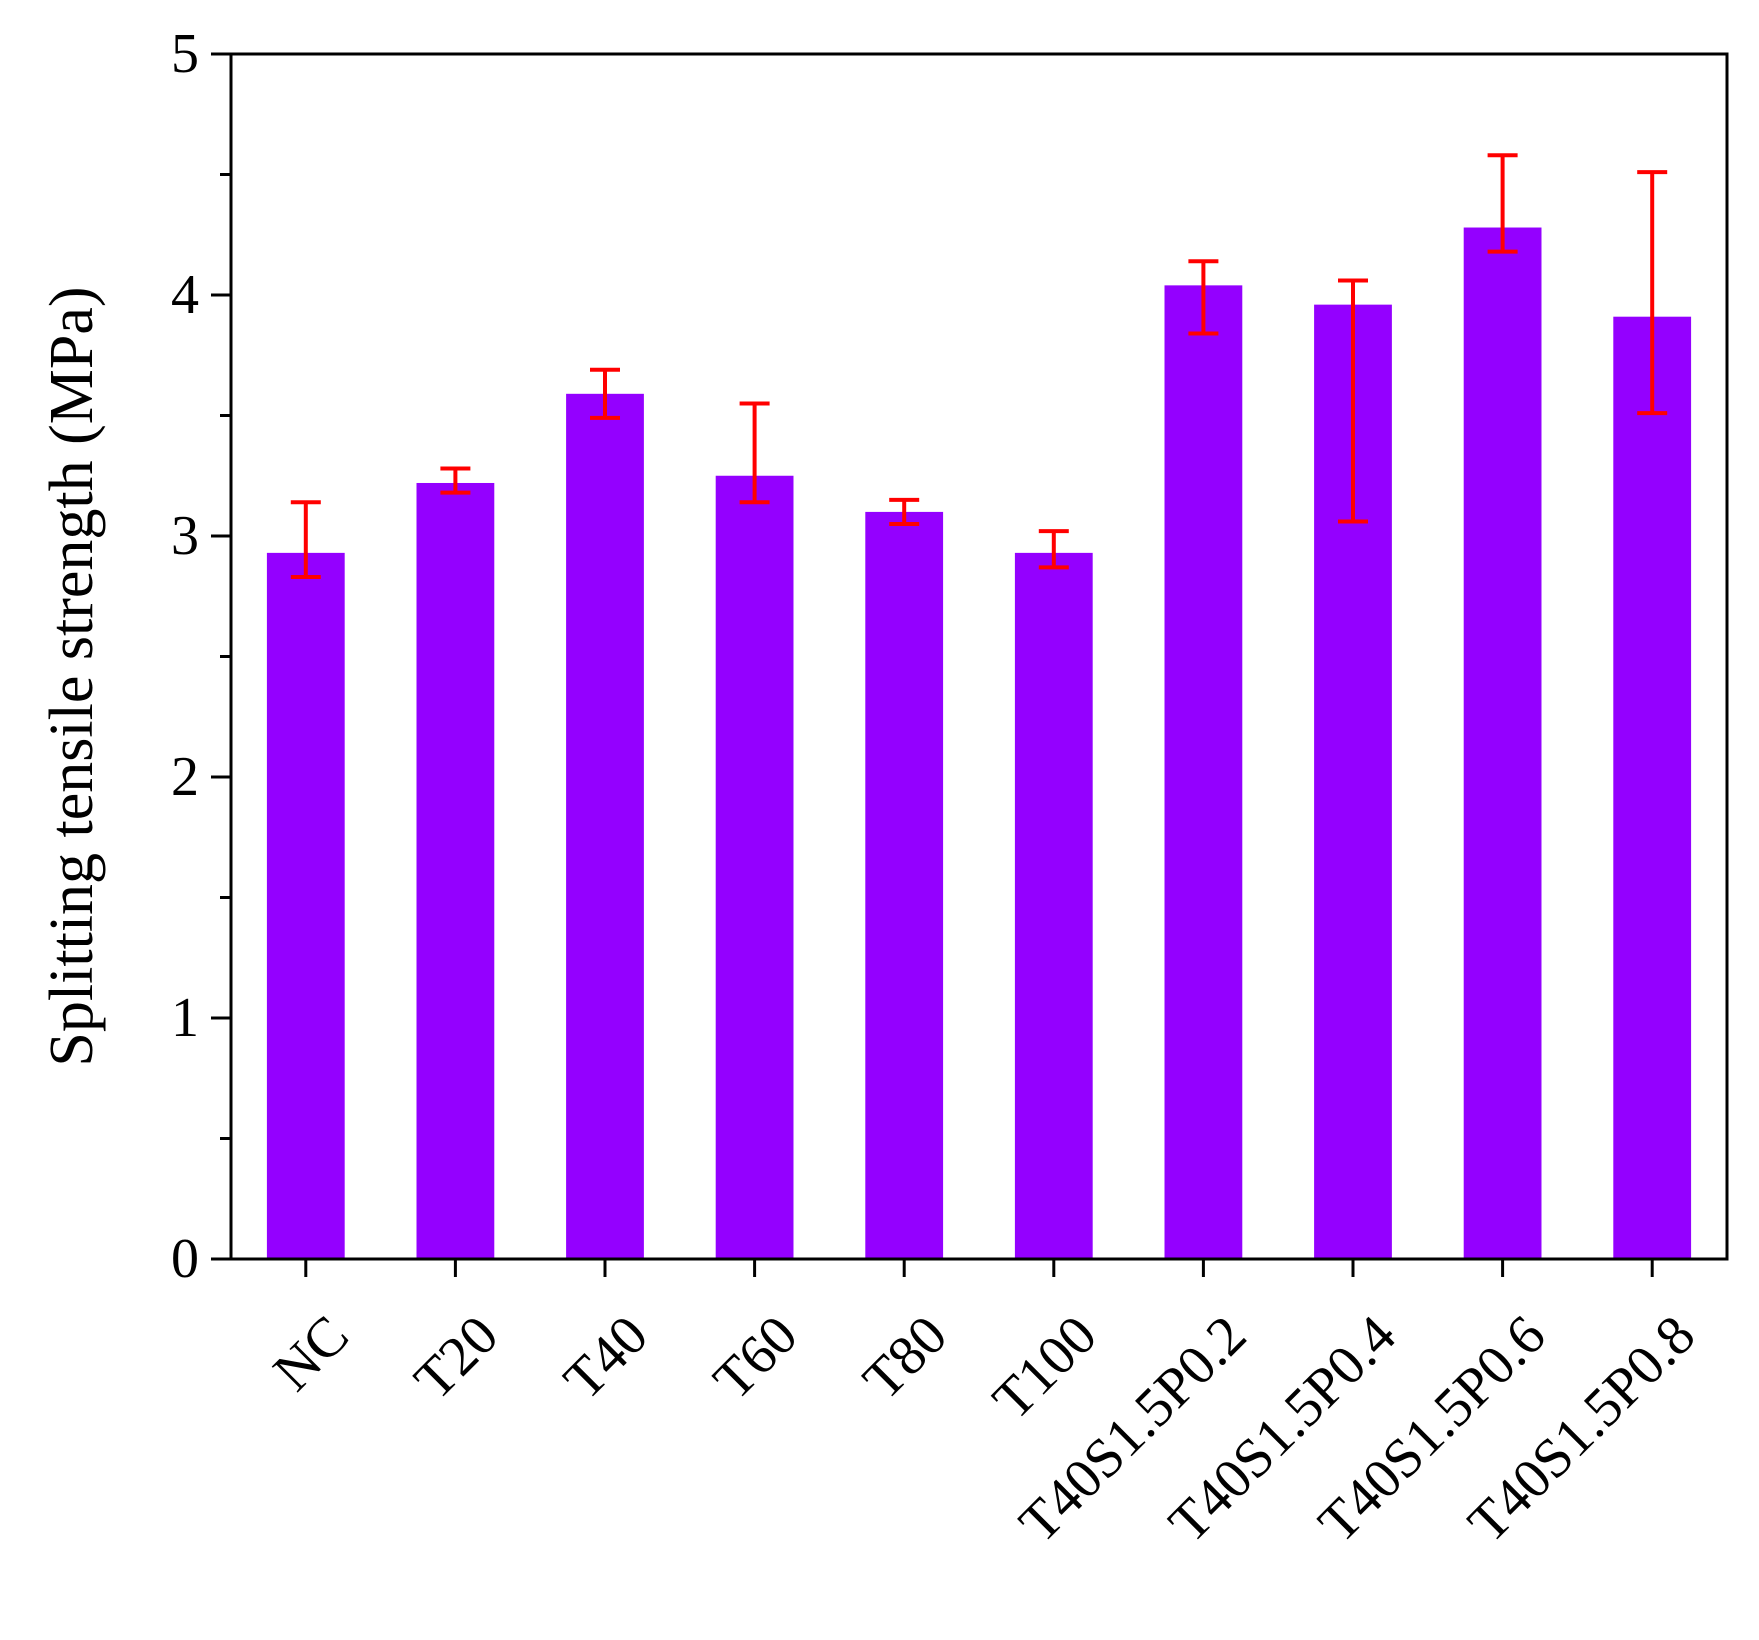 The height and width of the screenshot is (1640, 1759). I want to click on y-tick-label: 3, so click(185, 536).